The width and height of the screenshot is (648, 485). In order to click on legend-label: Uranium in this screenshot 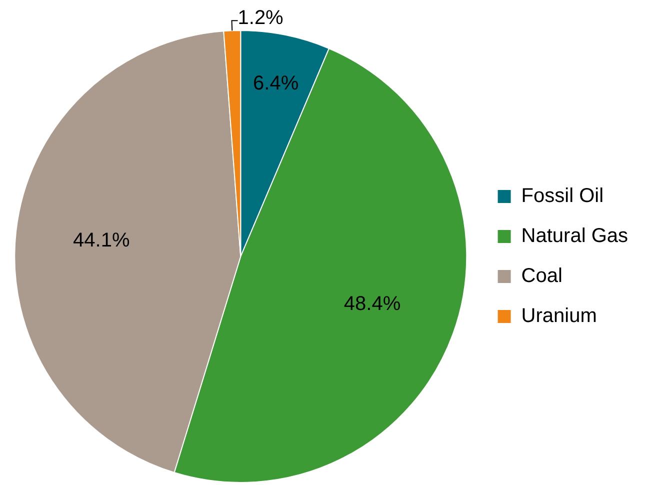, I will do `click(559, 316)`.